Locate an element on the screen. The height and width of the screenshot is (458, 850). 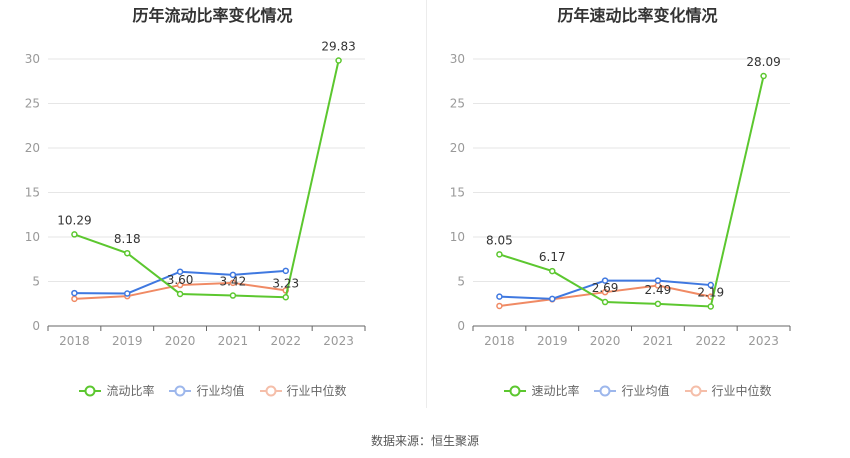
data-label: 8.05 is located at coordinates (499, 240).